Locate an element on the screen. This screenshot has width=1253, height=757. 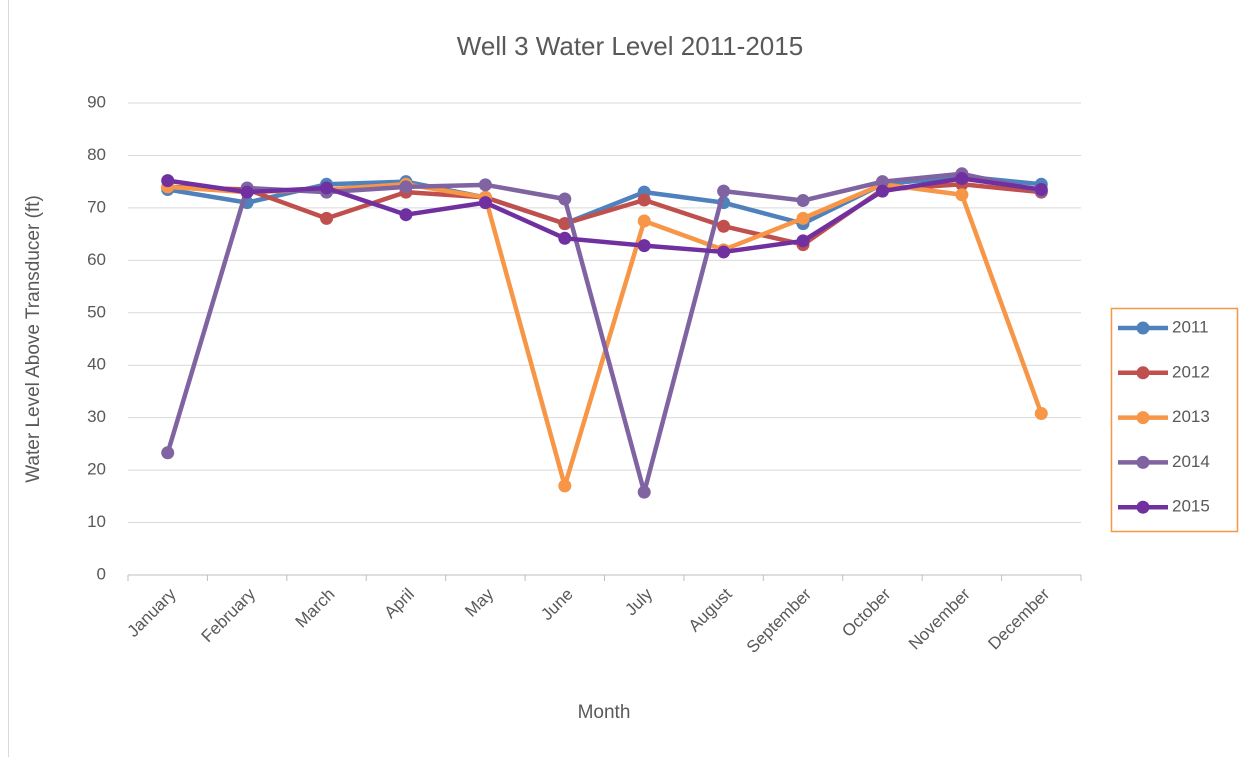
x-tick-label: September is located at coordinates (779, 620).